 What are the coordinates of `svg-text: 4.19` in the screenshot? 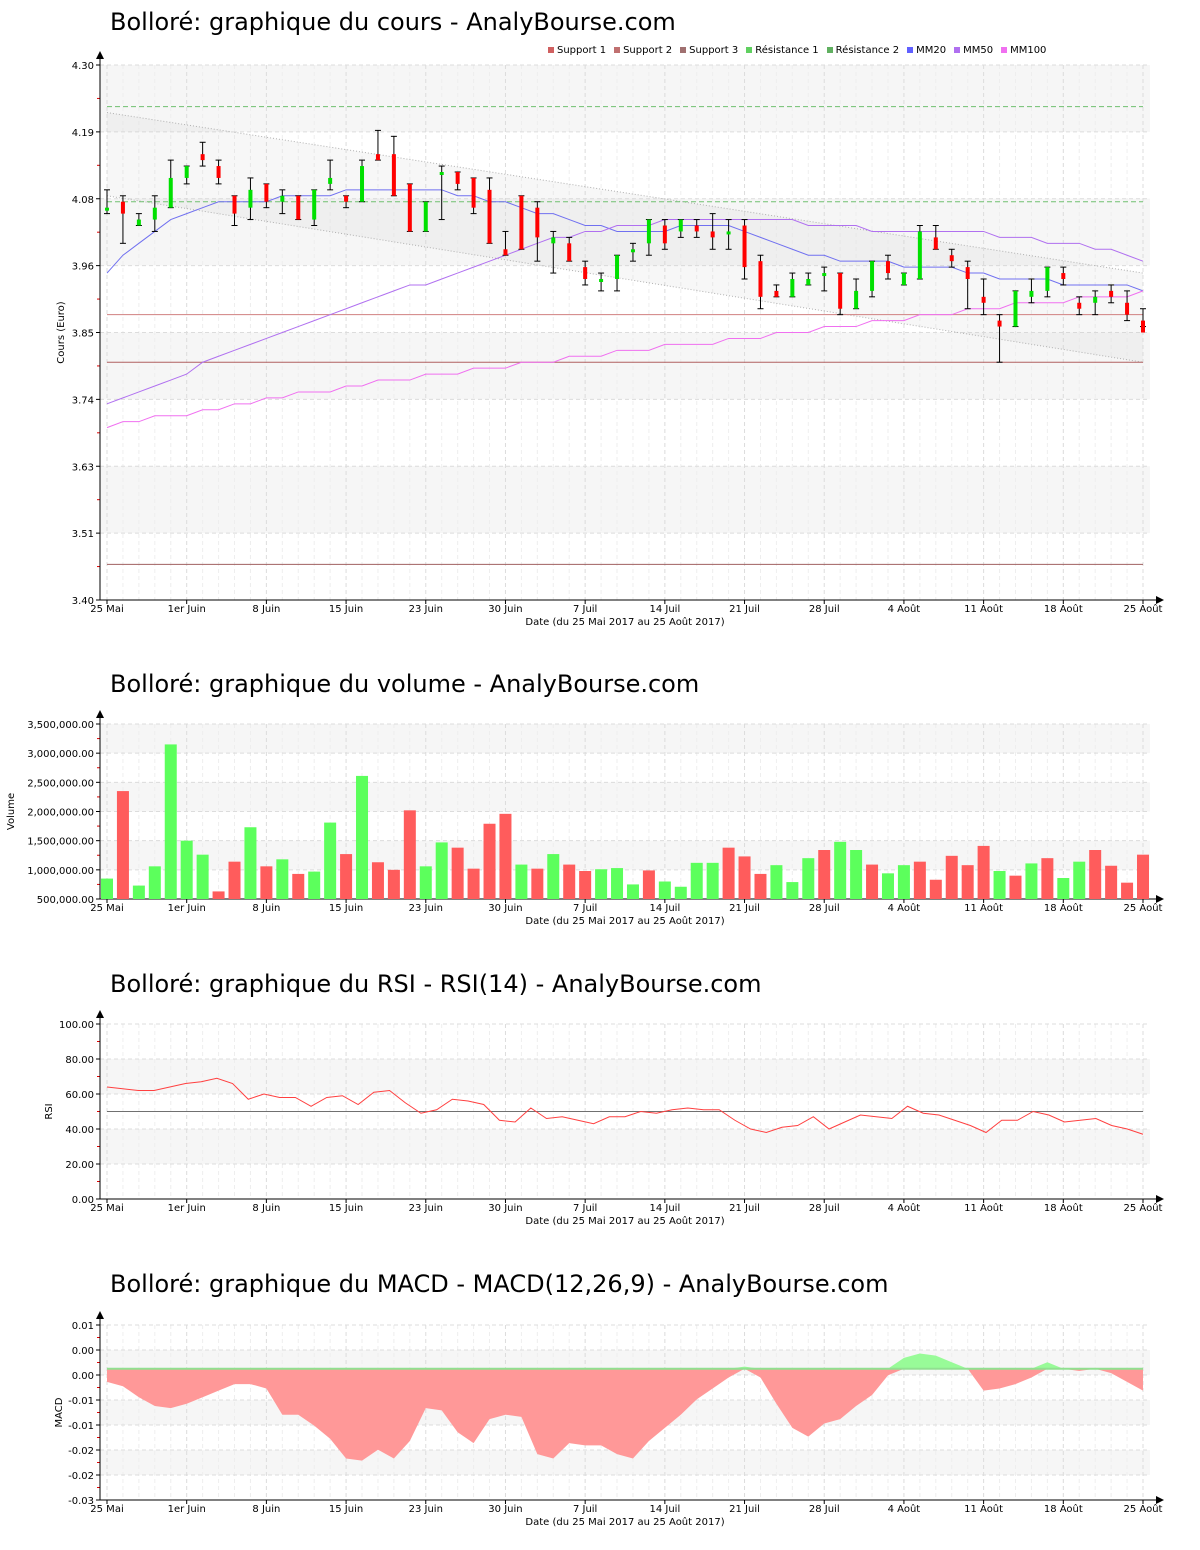 It's located at (83, 133).